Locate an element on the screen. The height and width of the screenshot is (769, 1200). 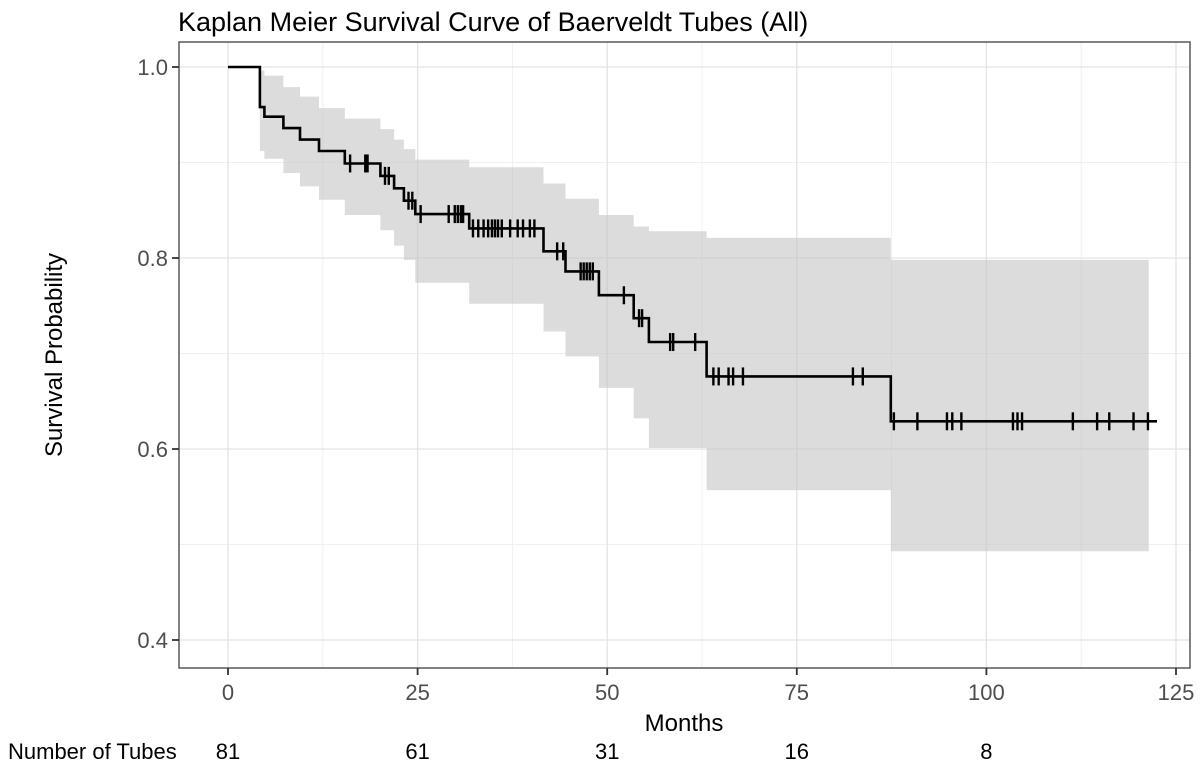
risk-table-label: Number of Tubes is located at coordinates (92, 751).